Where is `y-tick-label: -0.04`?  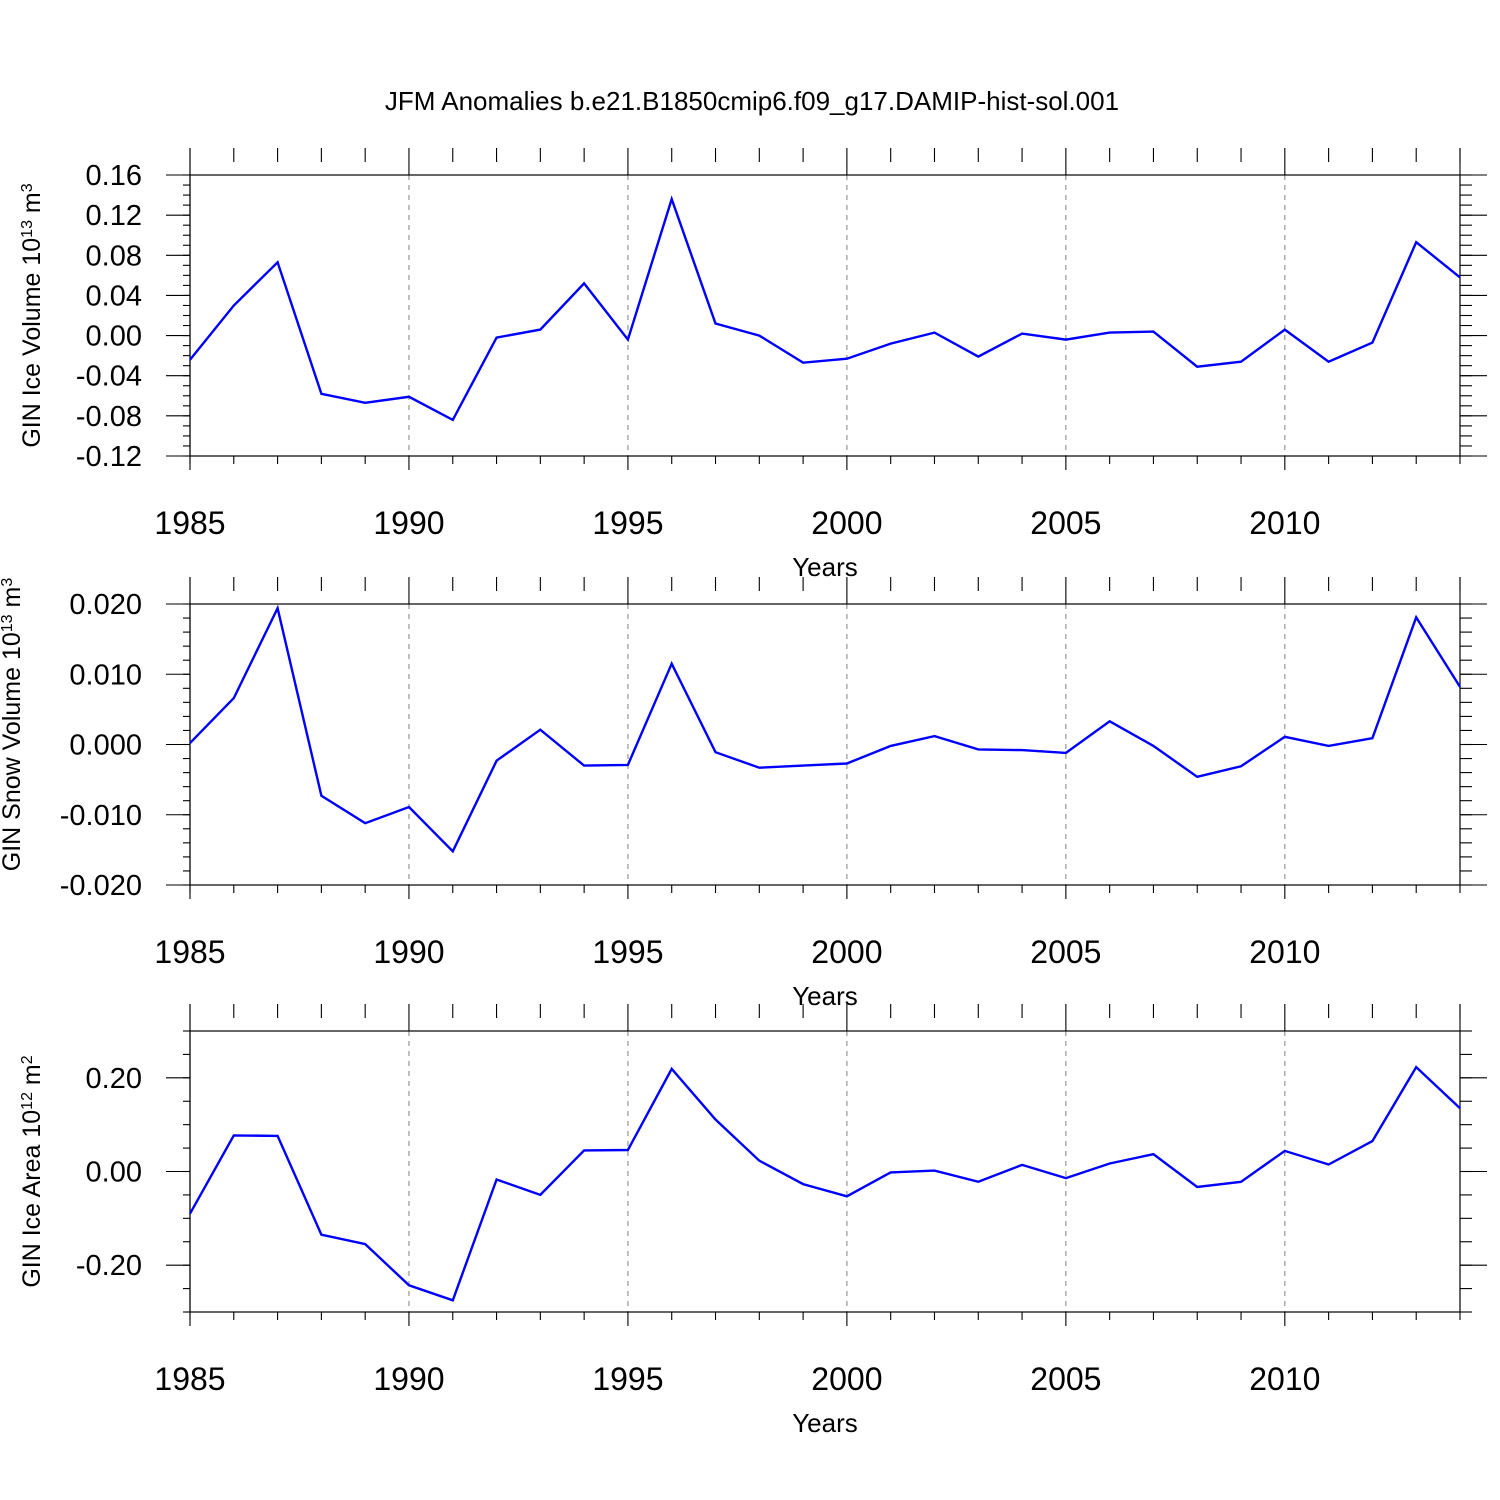 y-tick-label: -0.04 is located at coordinates (109, 377).